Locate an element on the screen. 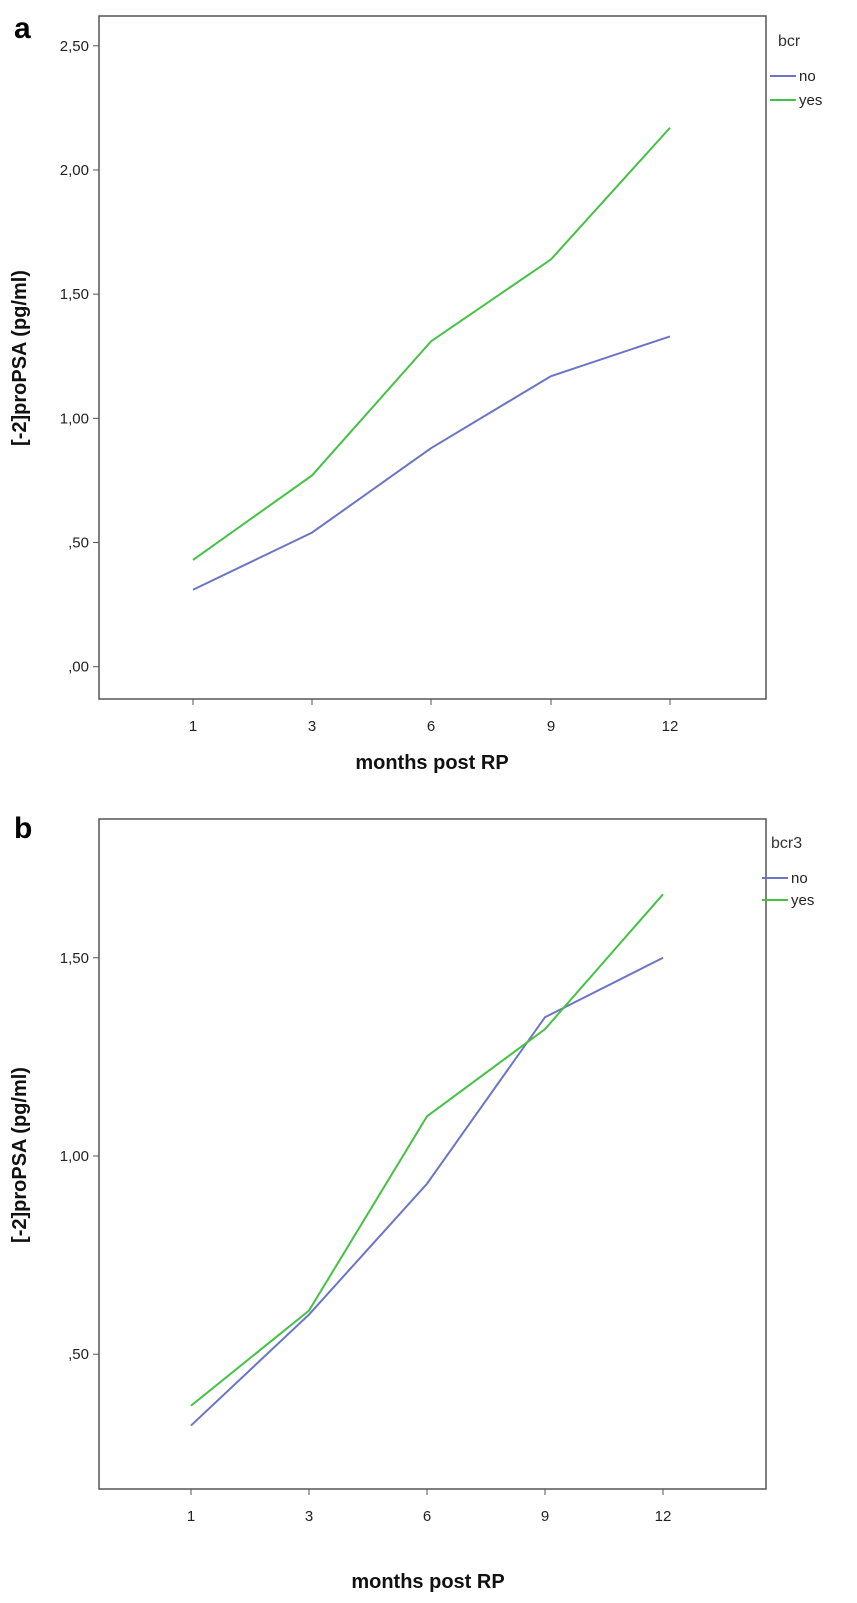 Image resolution: width=857 pixels, height=1603 pixels. legend-title-a: bcr is located at coordinates (789, 41).